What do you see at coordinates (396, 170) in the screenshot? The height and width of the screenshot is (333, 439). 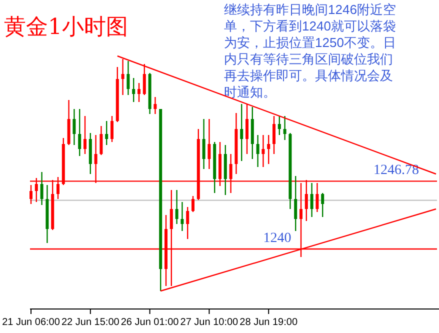 I see `ref-line-label: 1246.78` at bounding box center [396, 170].